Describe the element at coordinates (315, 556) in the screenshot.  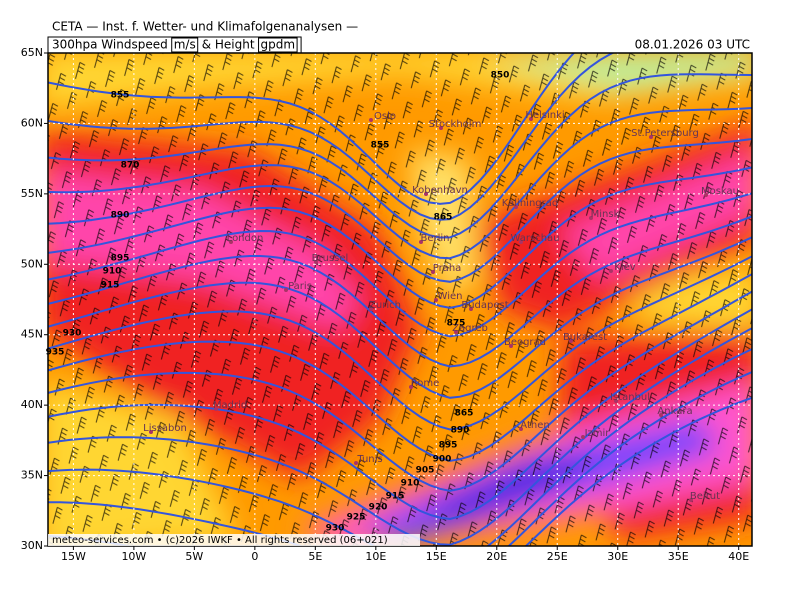
I see `x-tick-label: 5E` at that location.